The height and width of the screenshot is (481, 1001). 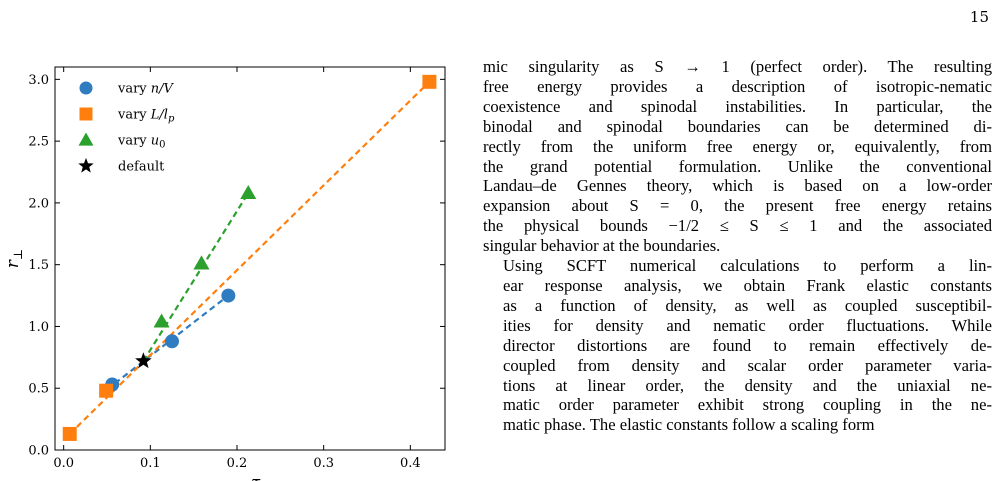 I want to click on y-tick-label: 1.0, so click(x=38, y=327).